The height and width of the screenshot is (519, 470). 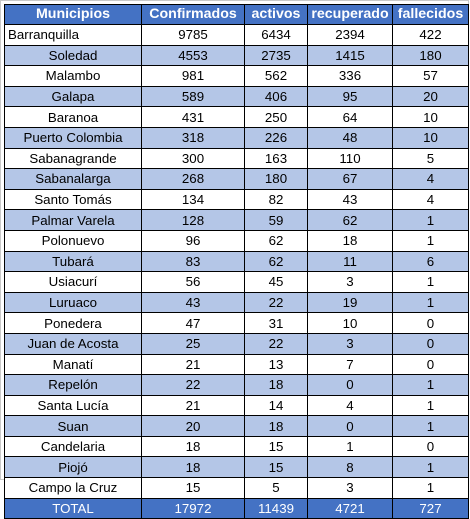 What do you see at coordinates (350, 261) in the screenshot?
I see `cell-recuperado: 11` at bounding box center [350, 261].